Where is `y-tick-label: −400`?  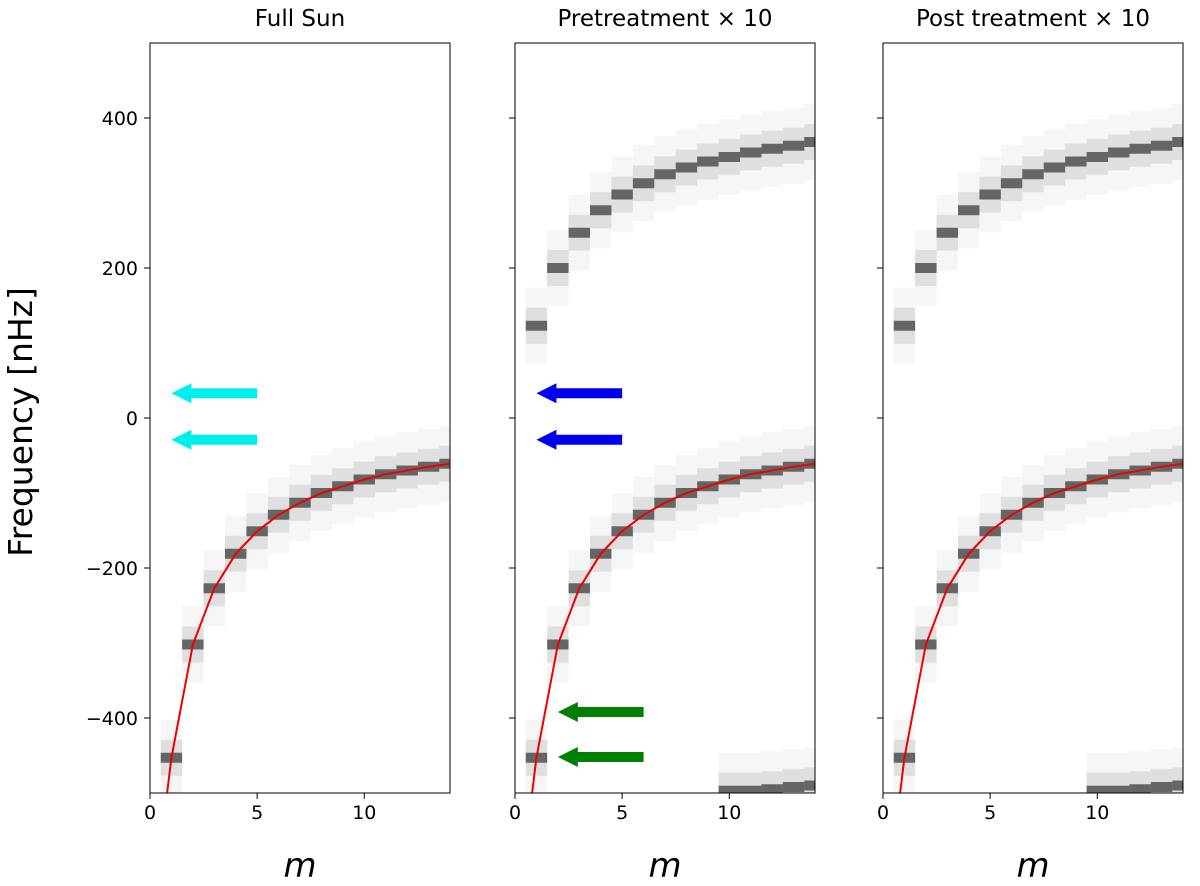 y-tick-label: −400 is located at coordinates (112, 719).